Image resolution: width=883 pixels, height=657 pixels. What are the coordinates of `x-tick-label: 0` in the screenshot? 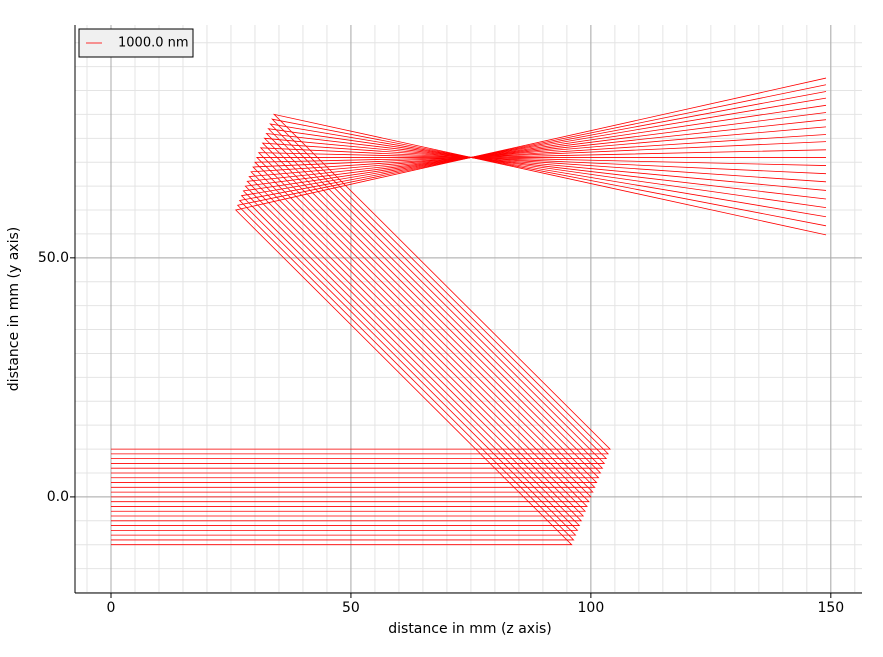 It's located at (111, 608).